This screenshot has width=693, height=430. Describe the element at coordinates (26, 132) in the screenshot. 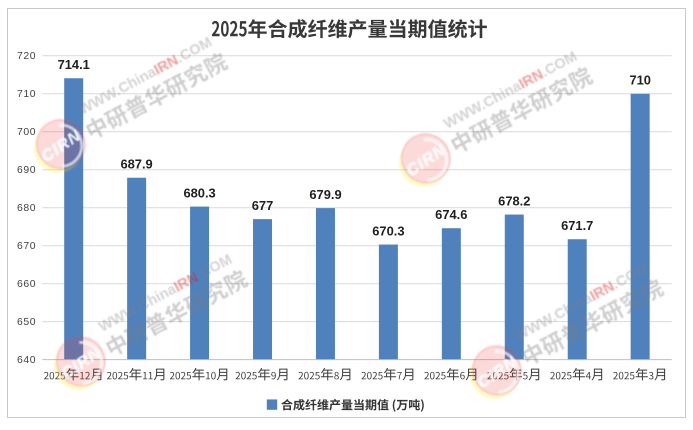

I see `svg-text: 700` at that location.